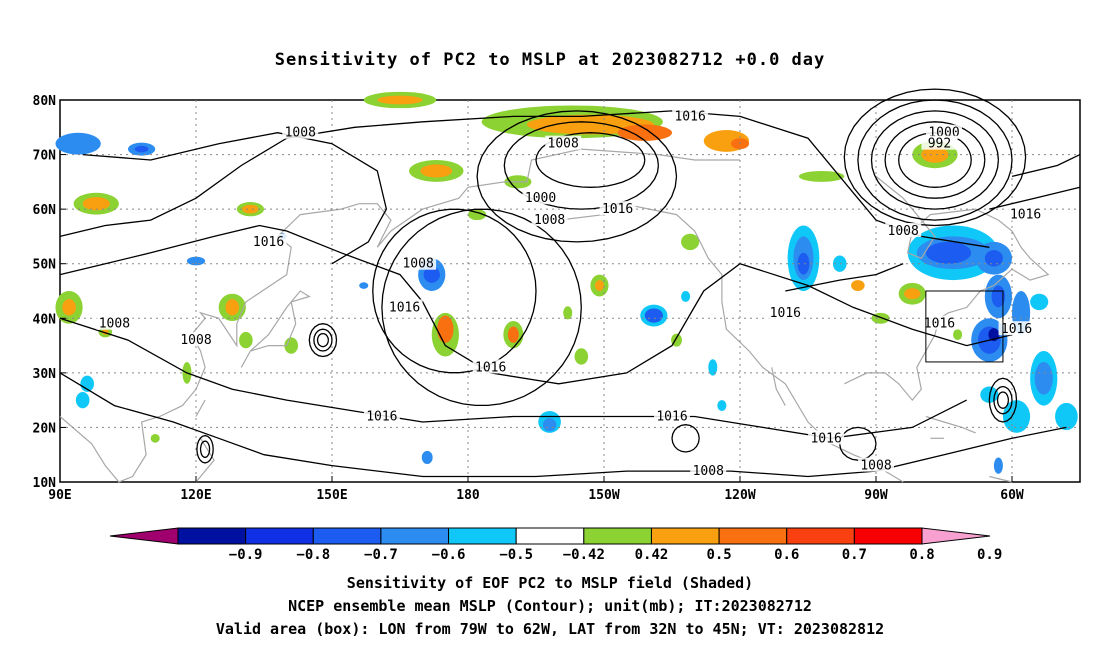 The image size is (1100, 650). What do you see at coordinates (603, 495) in the screenshot?
I see `lon-tick-label: 150W` at bounding box center [603, 495].